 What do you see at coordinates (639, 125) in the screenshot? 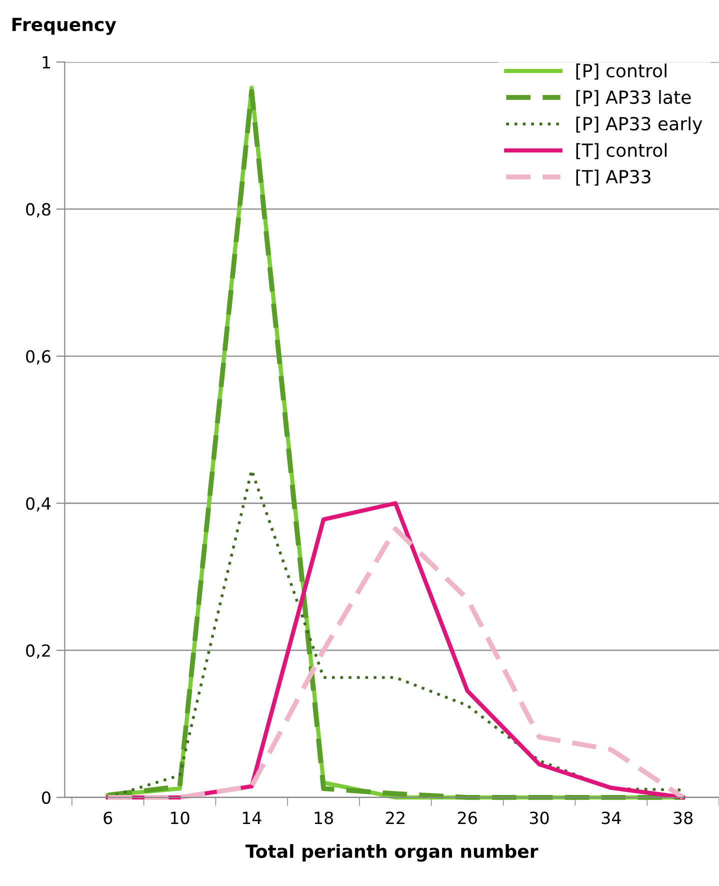
I see `legend-label: [P] AP33 early` at bounding box center [639, 125].